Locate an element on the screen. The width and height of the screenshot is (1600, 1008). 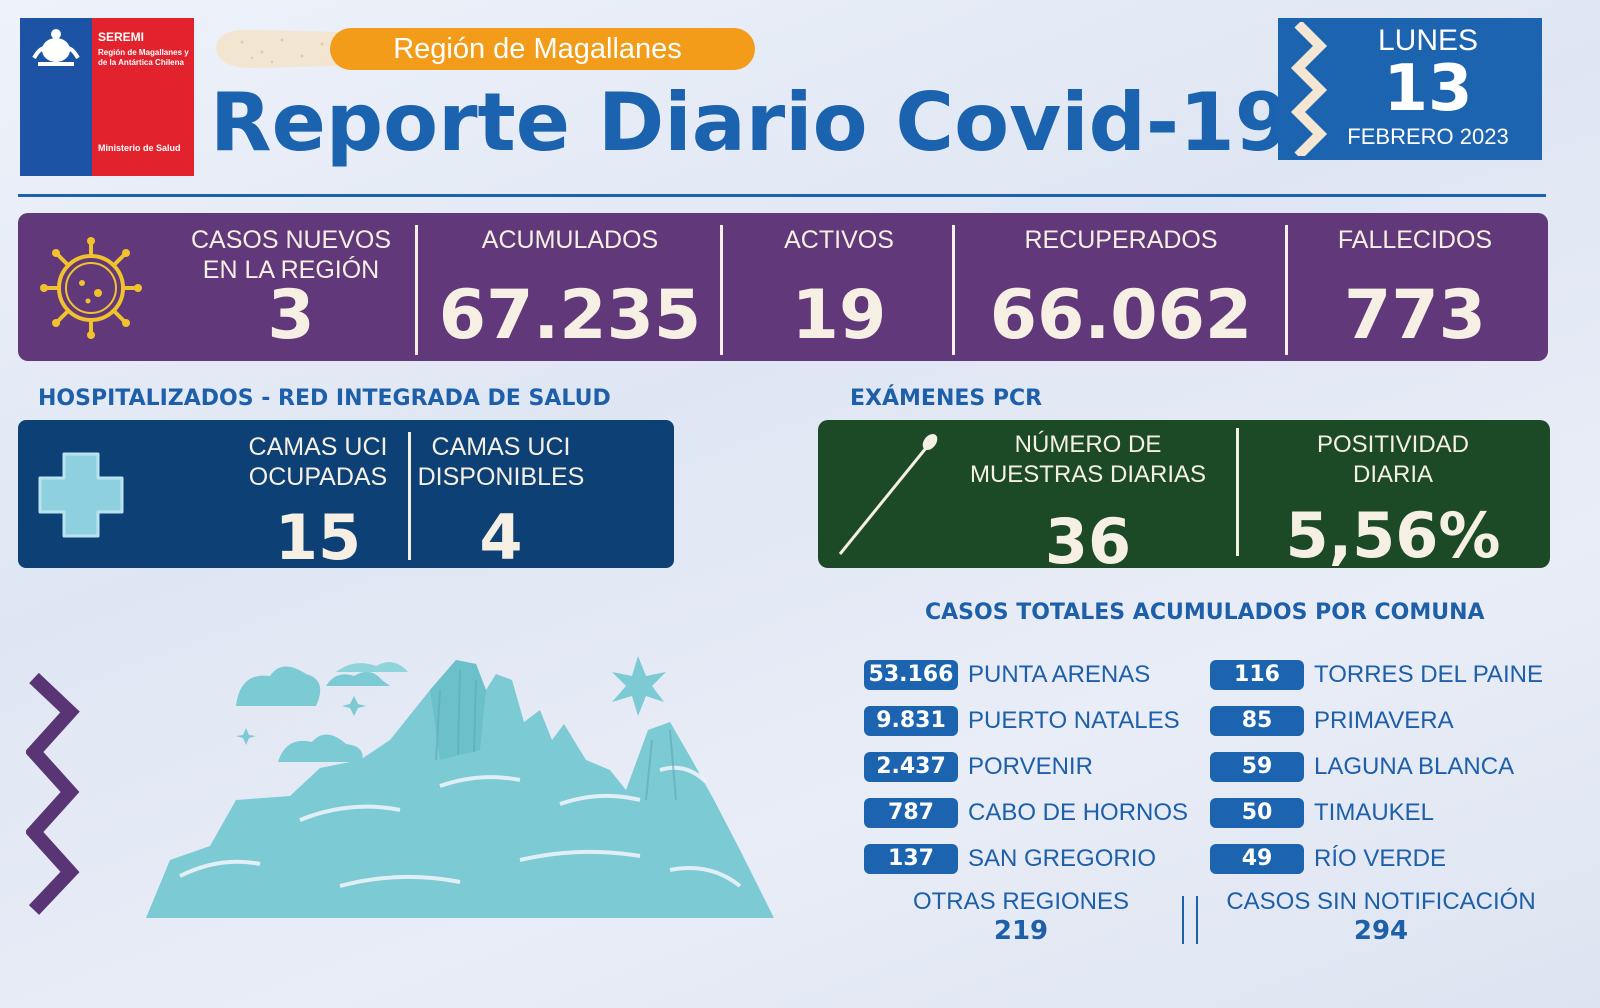
comuna-count-badge: 49 is located at coordinates (1257, 859).